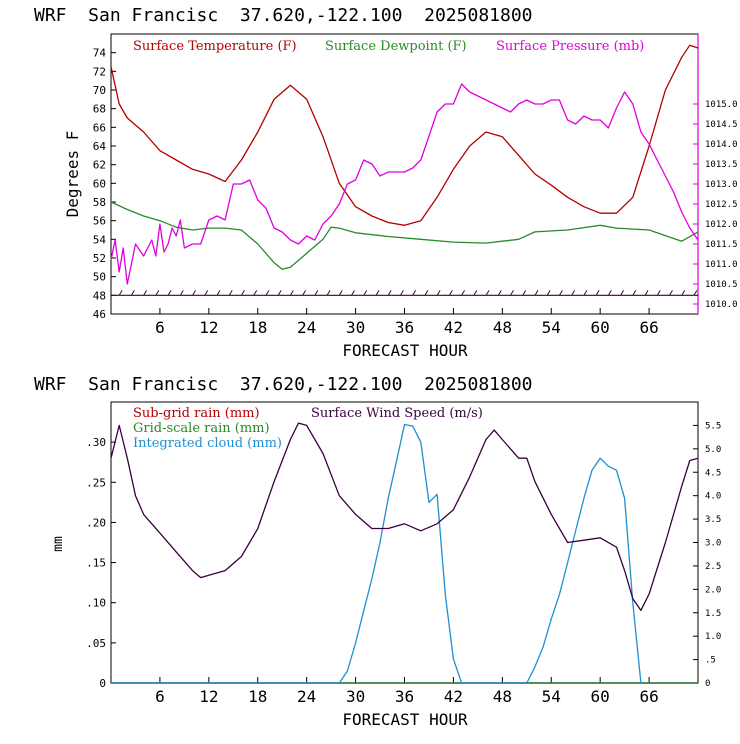 Image resolution: width=740 pixels, height=744 pixels. Describe the element at coordinates (713, 497) in the screenshot. I see `y2-tick-label: 4.0` at that location.